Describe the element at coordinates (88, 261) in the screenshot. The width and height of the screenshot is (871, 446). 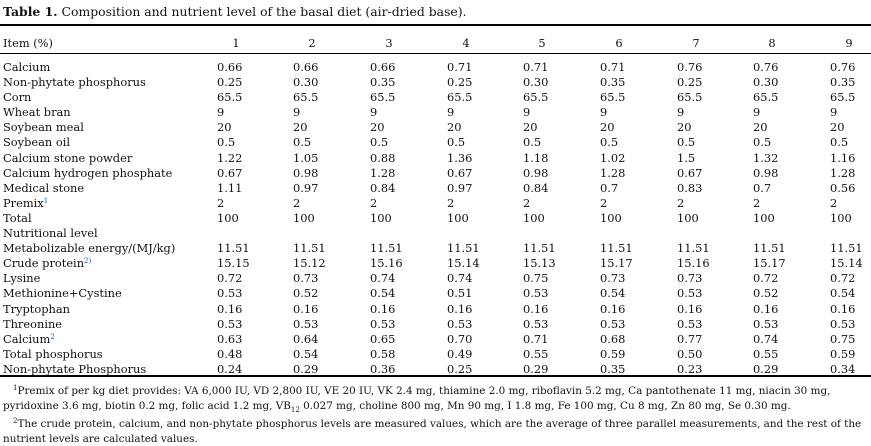
I see `footnote-ref: 2)` at that location.